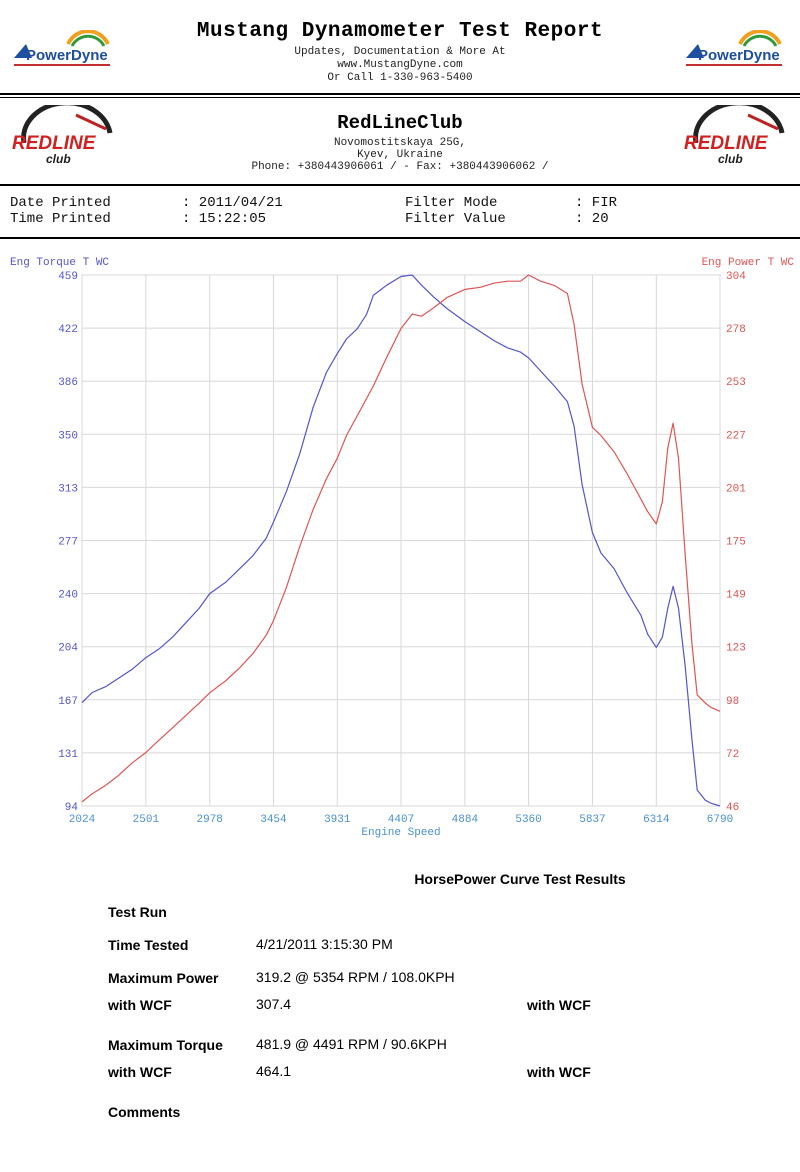  I want to click on y-left-tick-label: 94, so click(72, 808).